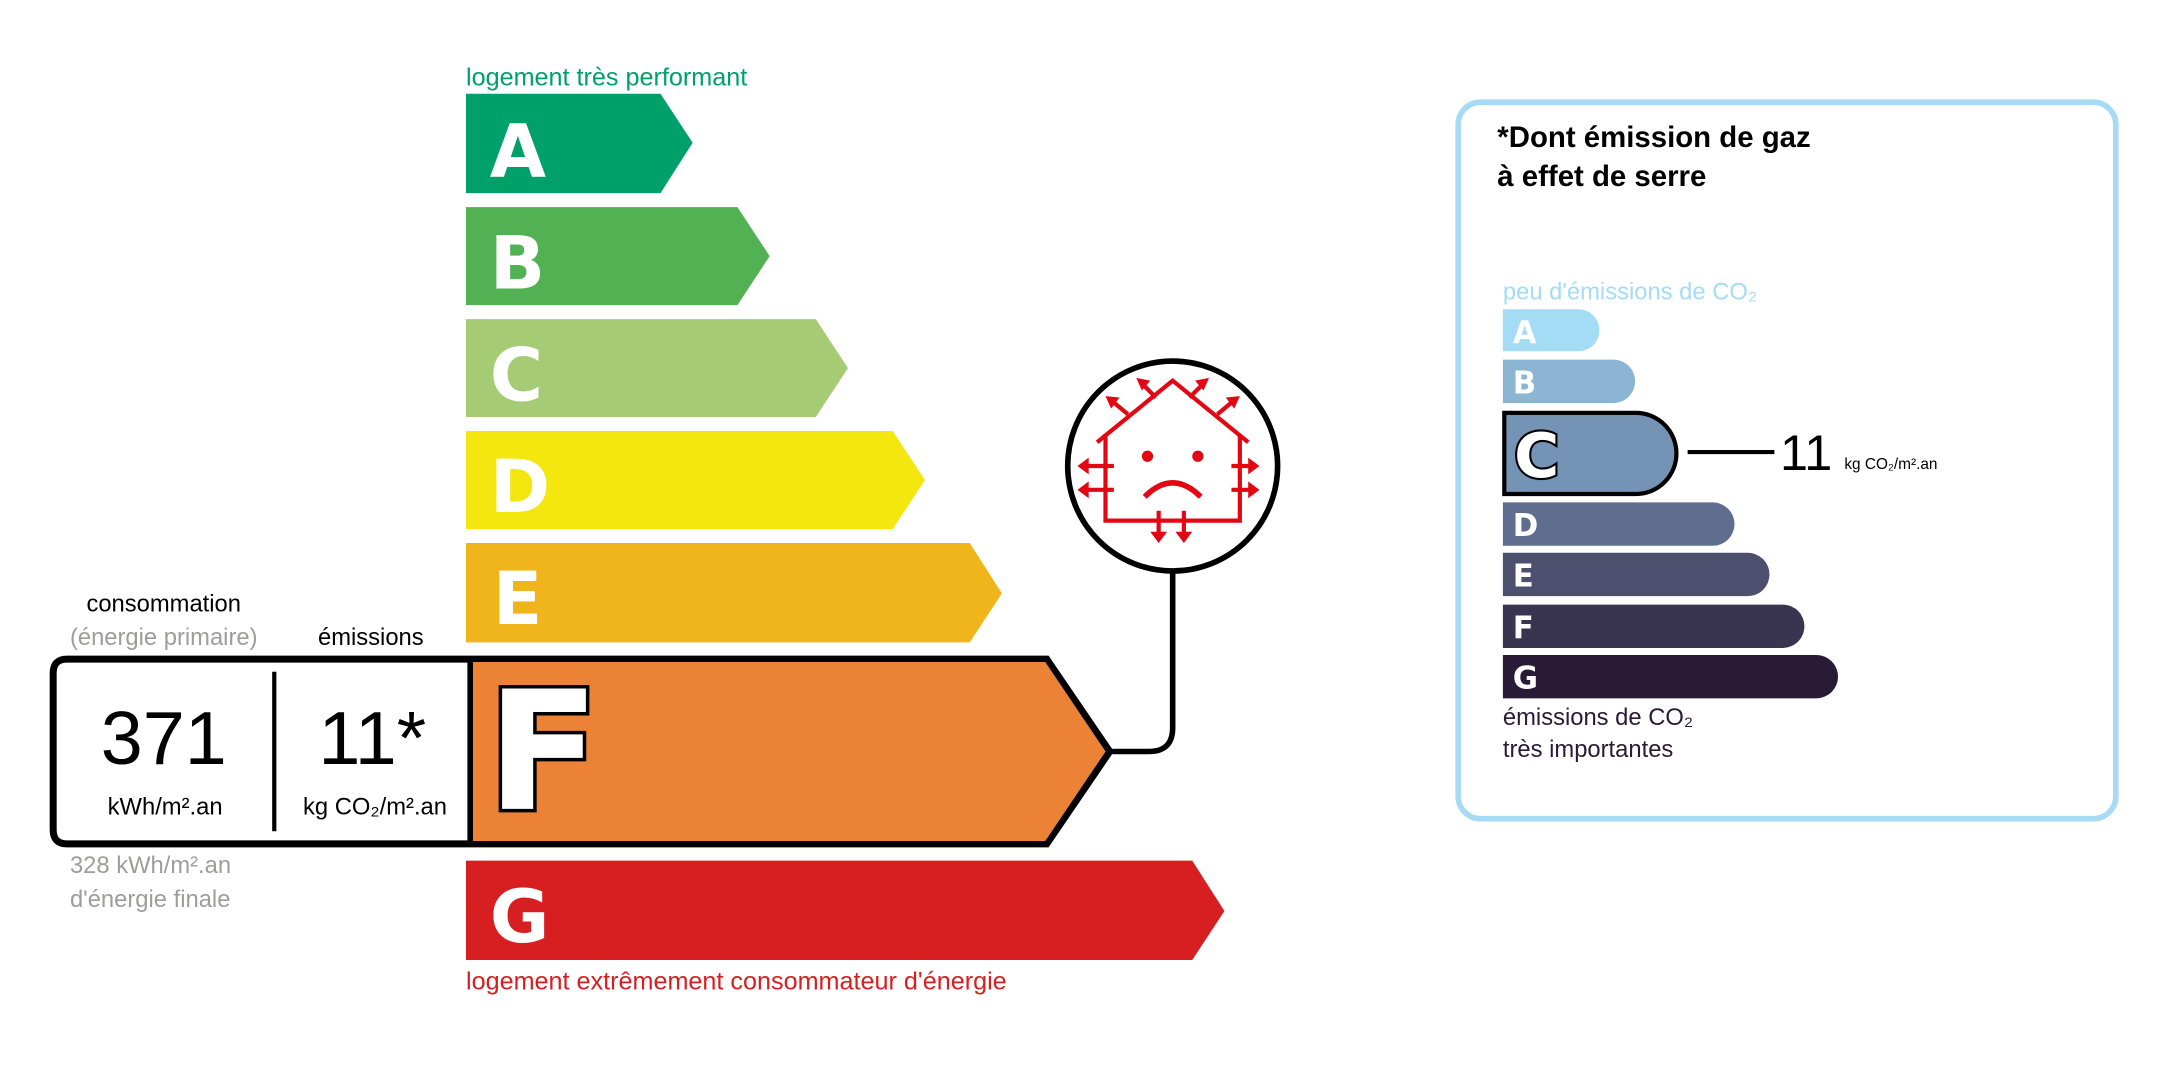 This screenshot has width=2169, height=1079. I want to click on energy-bar-c, so click(657, 368).